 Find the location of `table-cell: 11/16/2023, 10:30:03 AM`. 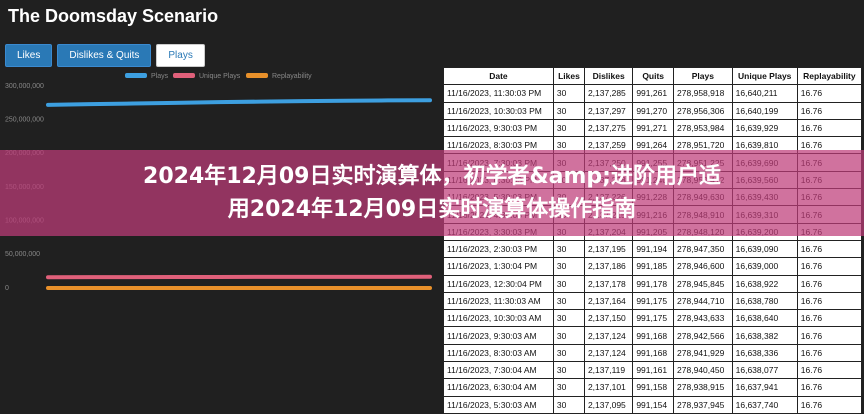

table-cell: 11/16/2023, 10:30:03 AM is located at coordinates (499, 318).